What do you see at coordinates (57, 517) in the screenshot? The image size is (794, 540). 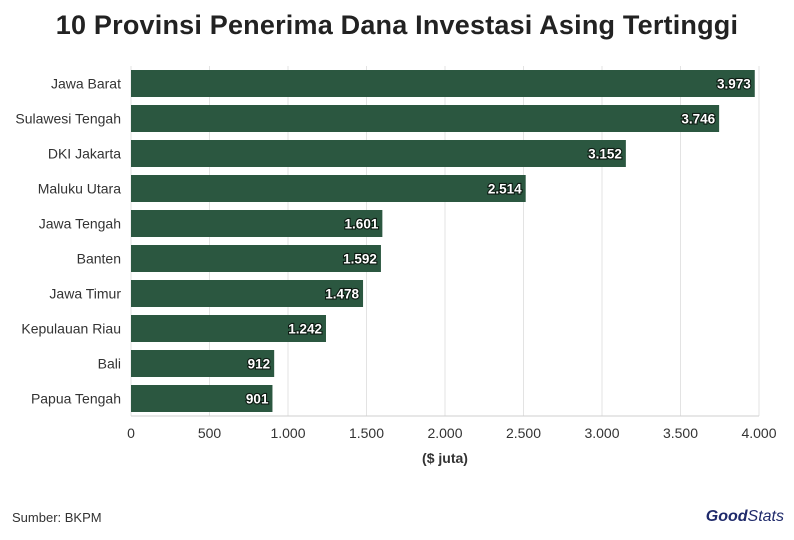 I see `source-note: Sumber: BKPM` at bounding box center [57, 517].